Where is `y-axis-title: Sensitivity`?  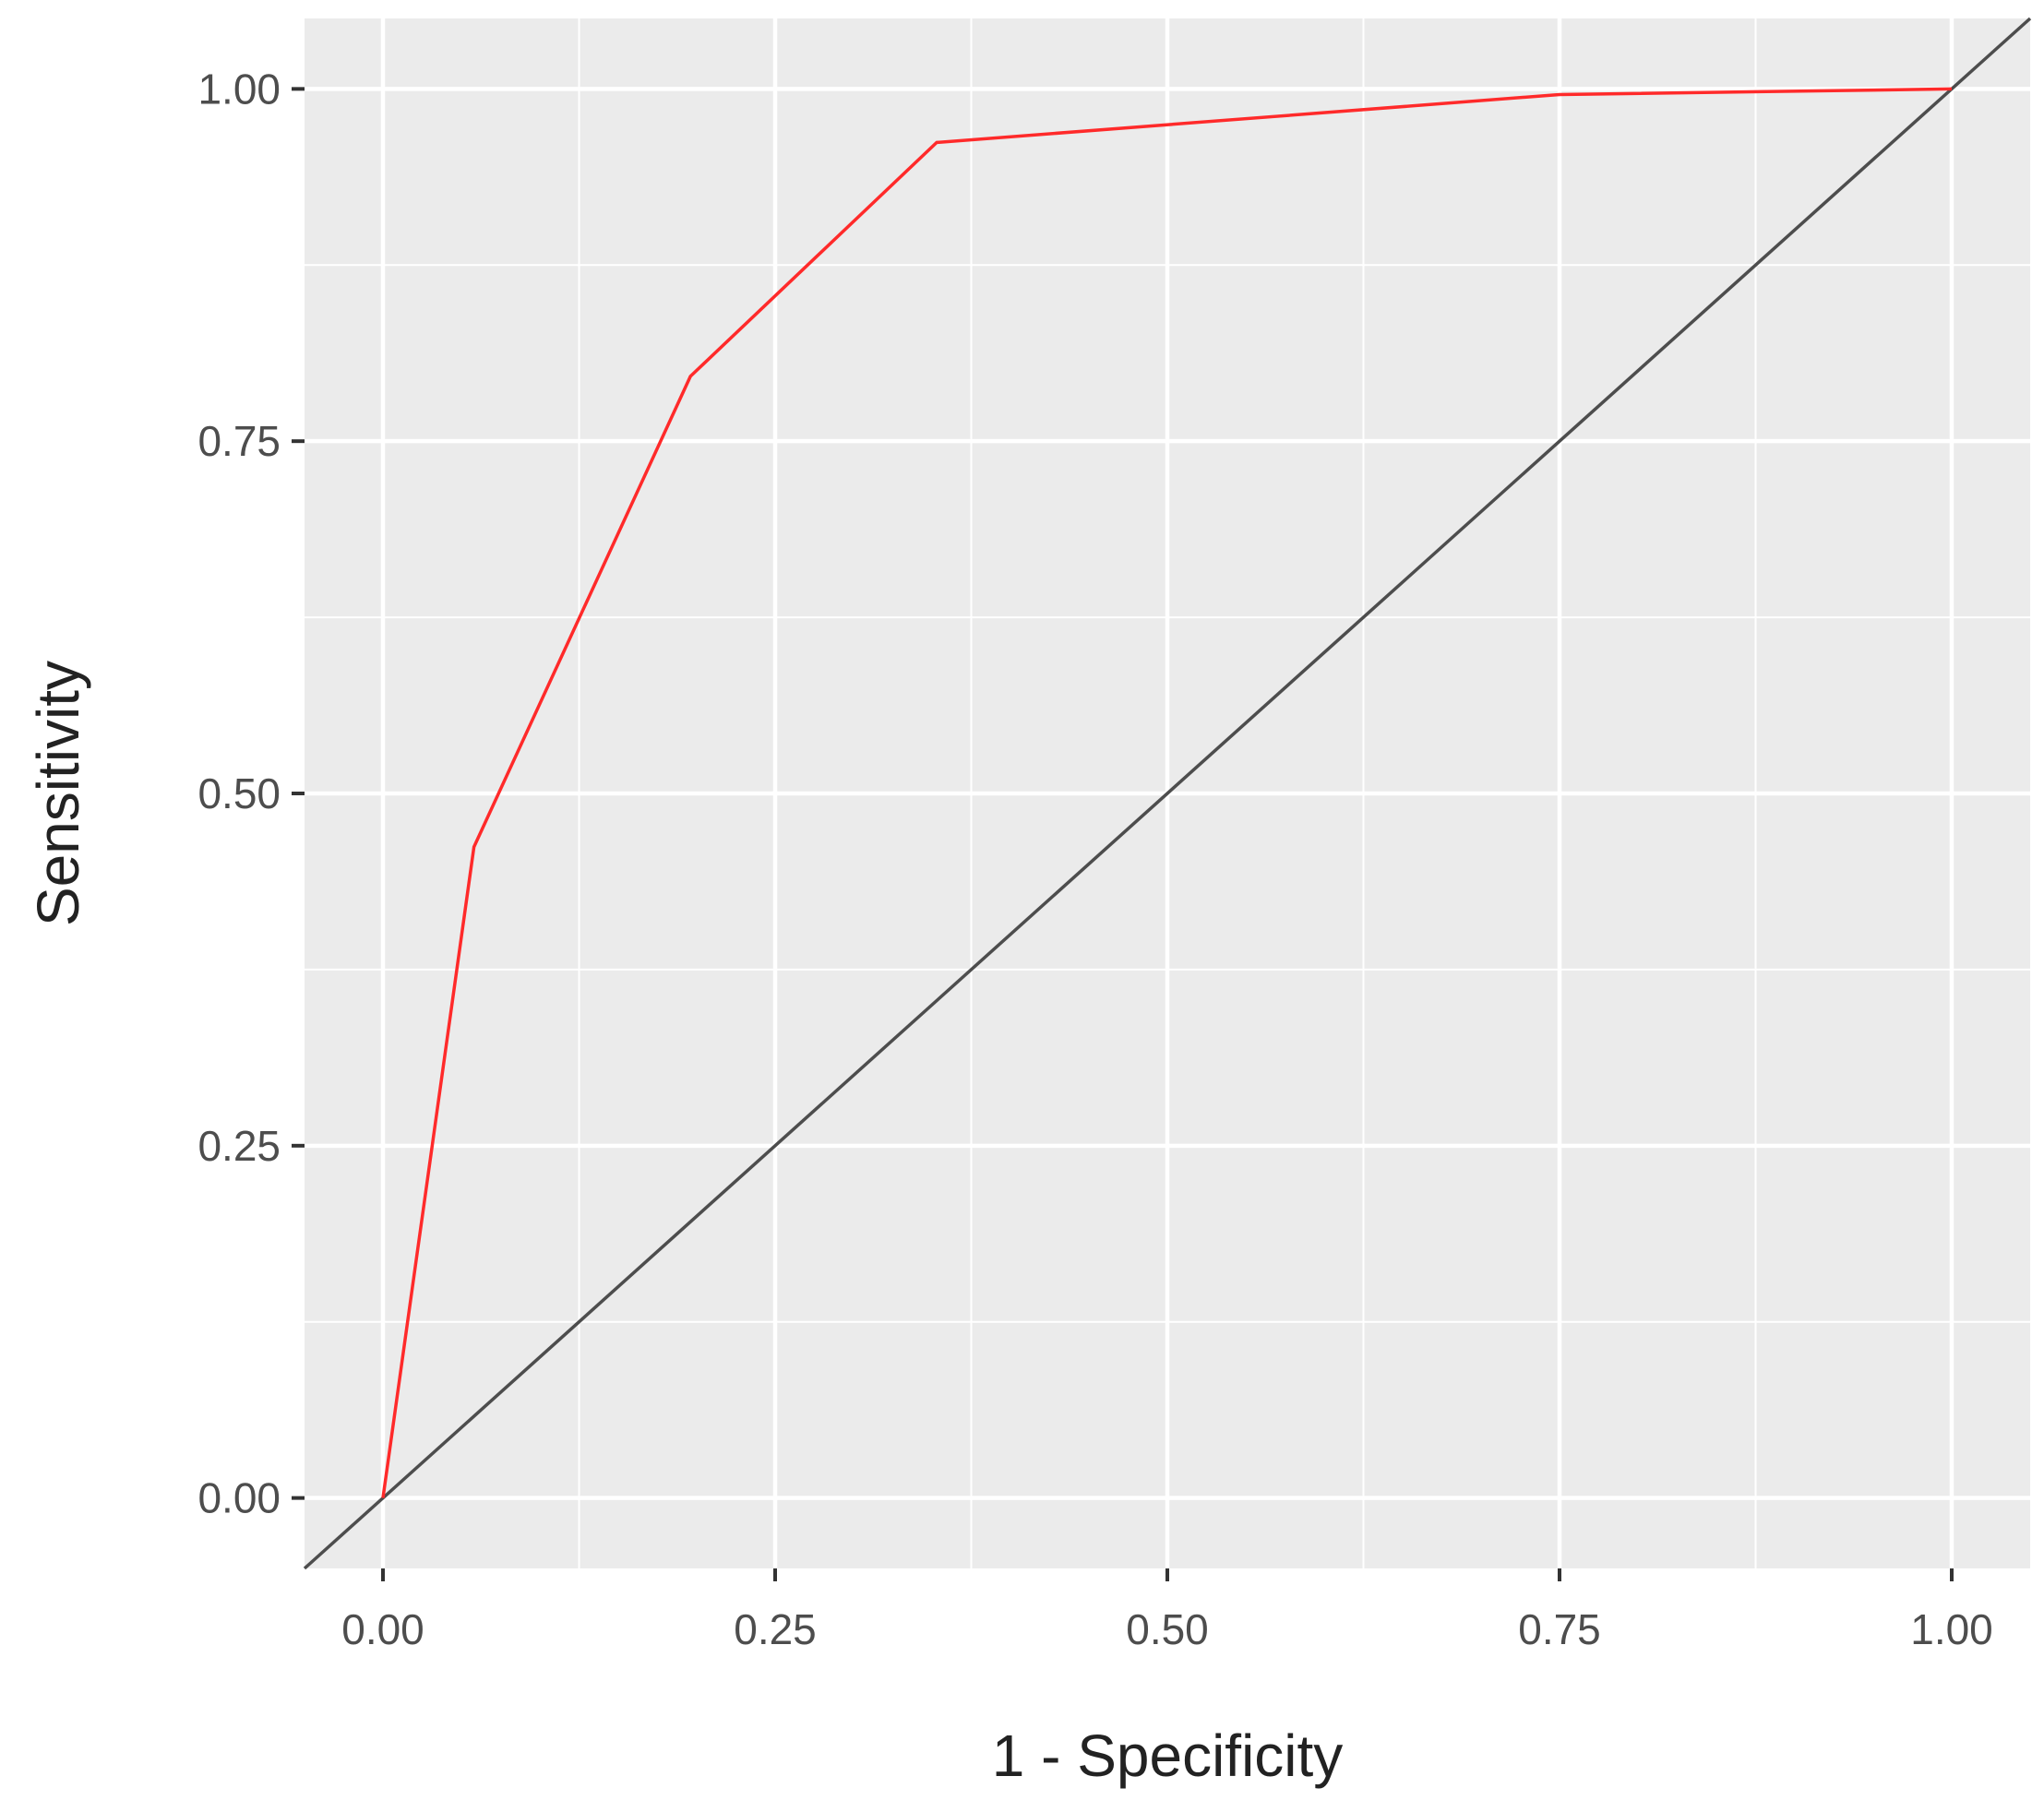 y-axis-title: Sensitivity is located at coordinates (58, 793).